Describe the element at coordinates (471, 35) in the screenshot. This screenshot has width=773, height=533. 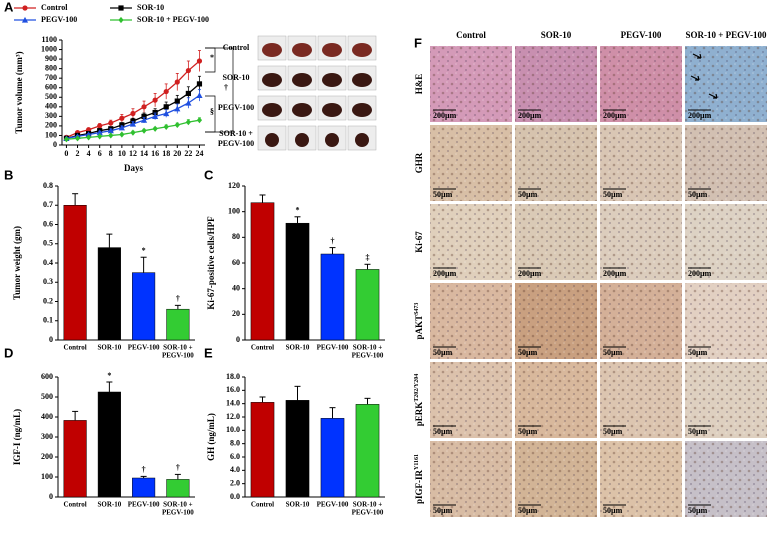
I see `column-header: Control` at that location.